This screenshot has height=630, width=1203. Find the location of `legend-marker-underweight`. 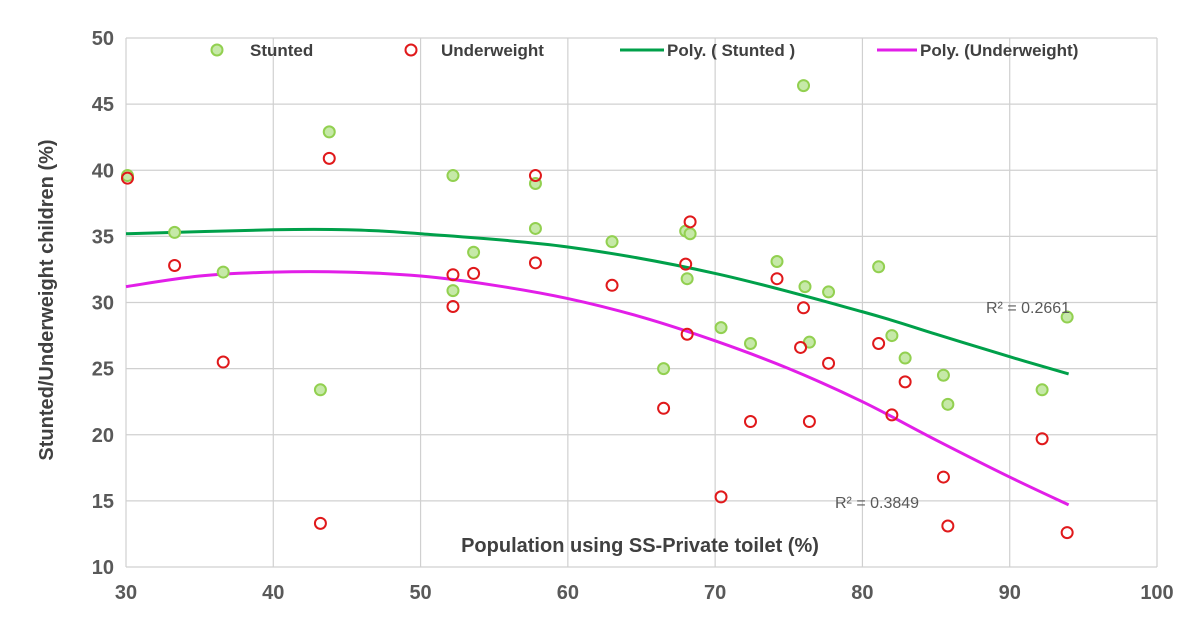

legend-marker-underweight is located at coordinates (411, 50).